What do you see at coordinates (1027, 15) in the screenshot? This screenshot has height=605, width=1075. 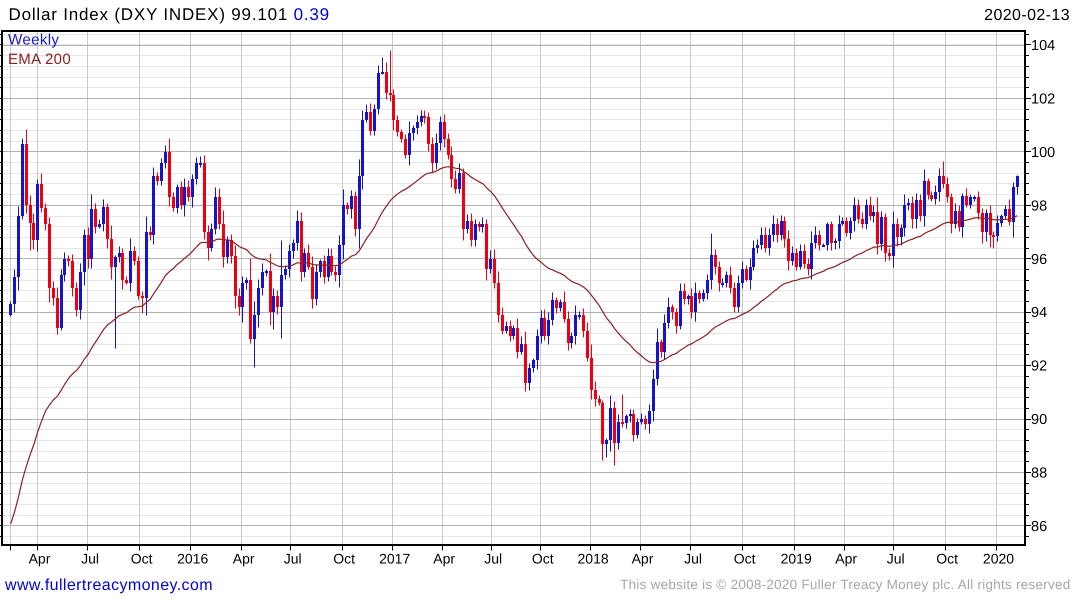 I see `svg-text: 2020-02-13` at bounding box center [1027, 15].